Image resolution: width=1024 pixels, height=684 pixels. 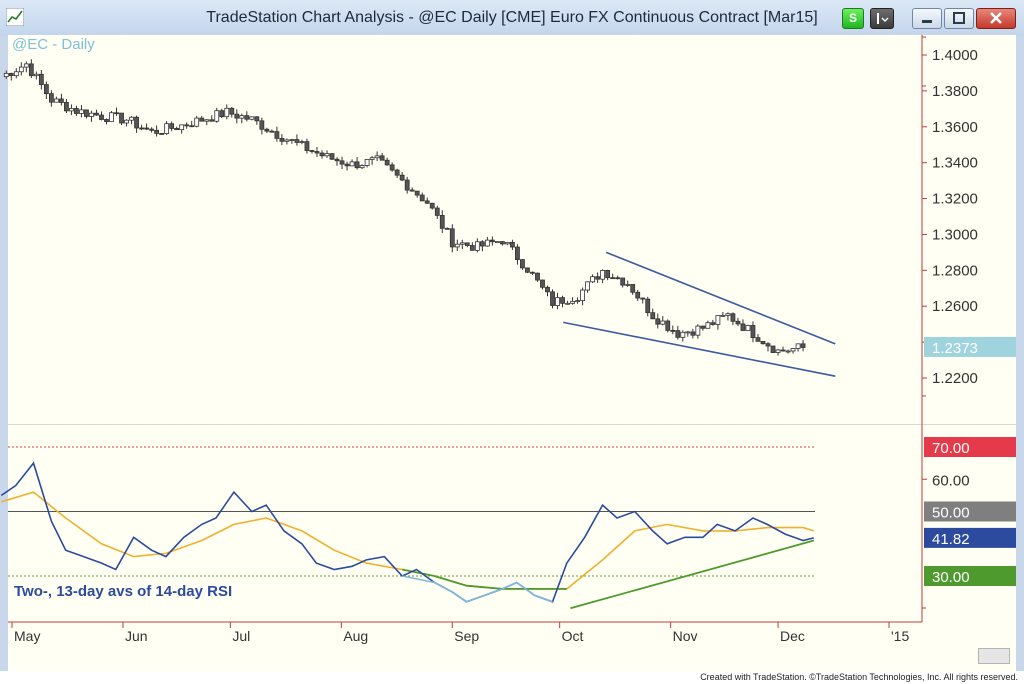 What do you see at coordinates (792, 636) in the screenshot?
I see `time-tick-label: Dec` at bounding box center [792, 636].